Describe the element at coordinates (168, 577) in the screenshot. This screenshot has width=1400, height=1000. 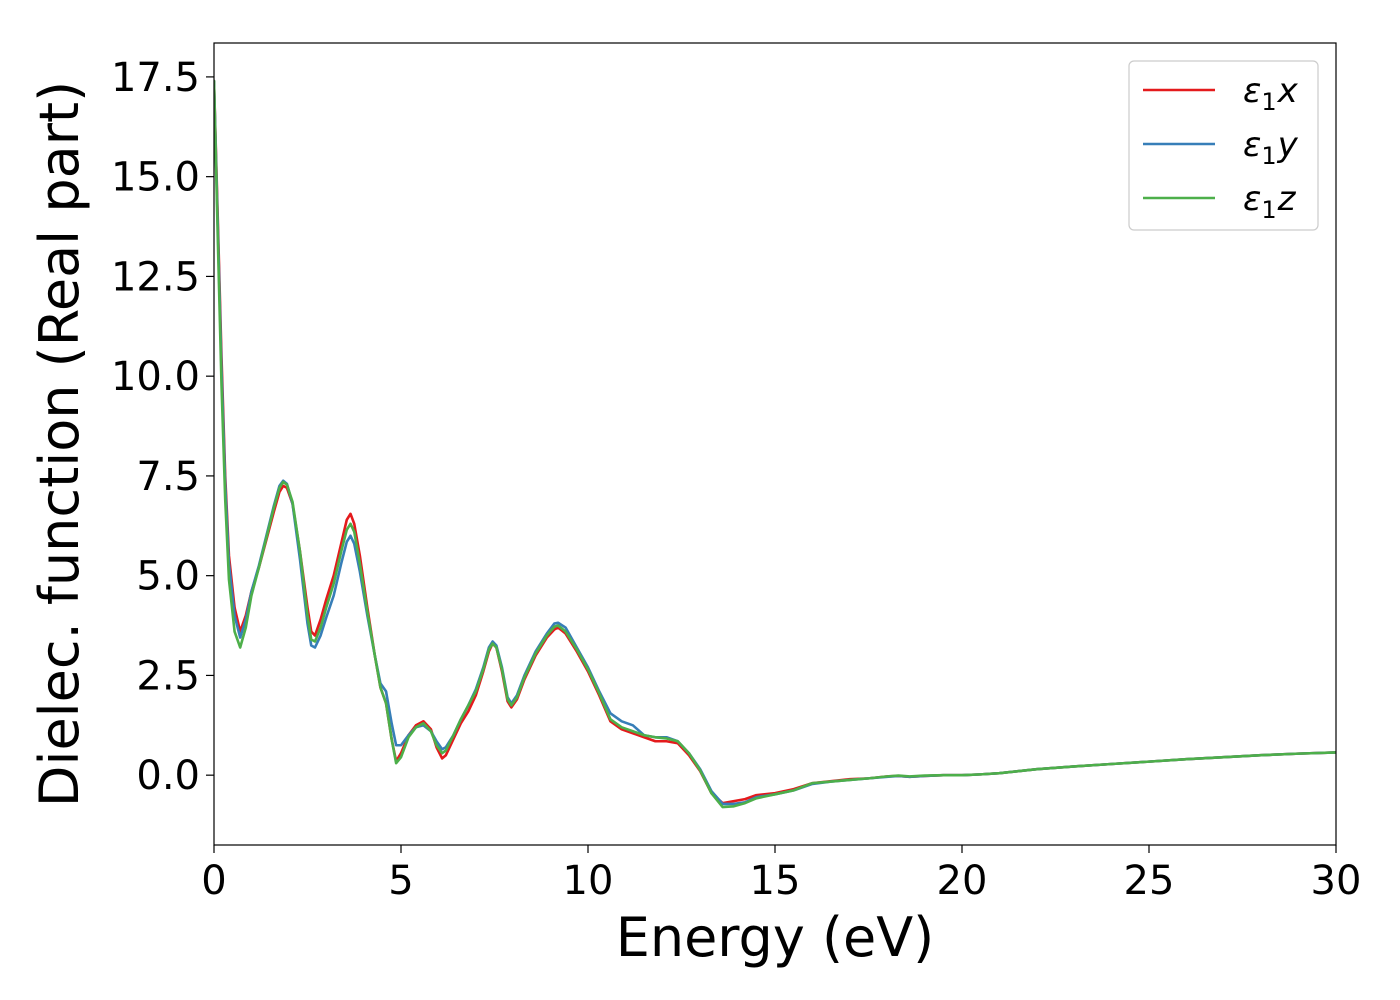
I see `y-tick-label: 5.0` at that location.